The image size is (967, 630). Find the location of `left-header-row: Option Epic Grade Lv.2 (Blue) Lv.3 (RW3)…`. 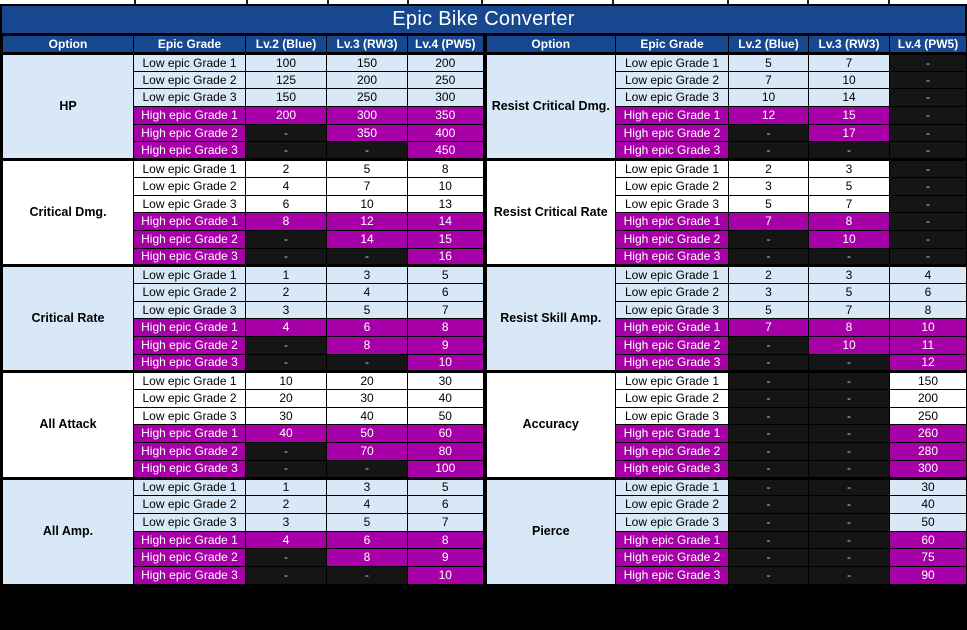

left-header-row: Option Epic Grade Lv.2 (Blue) Lv.3 (RW3)… is located at coordinates (243, 44).